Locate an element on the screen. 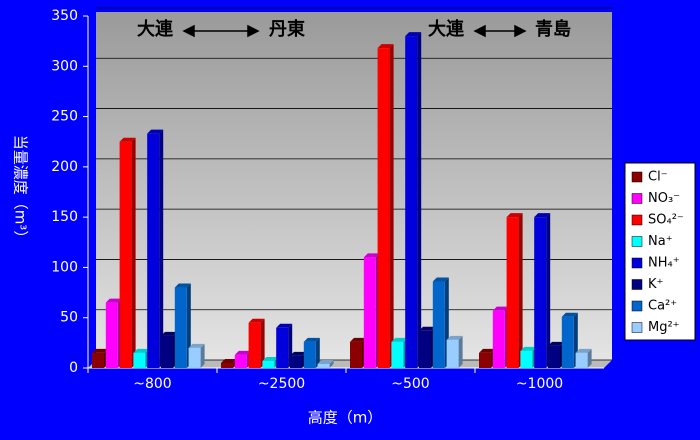  x-tick-label: ~500 is located at coordinates (410, 384).